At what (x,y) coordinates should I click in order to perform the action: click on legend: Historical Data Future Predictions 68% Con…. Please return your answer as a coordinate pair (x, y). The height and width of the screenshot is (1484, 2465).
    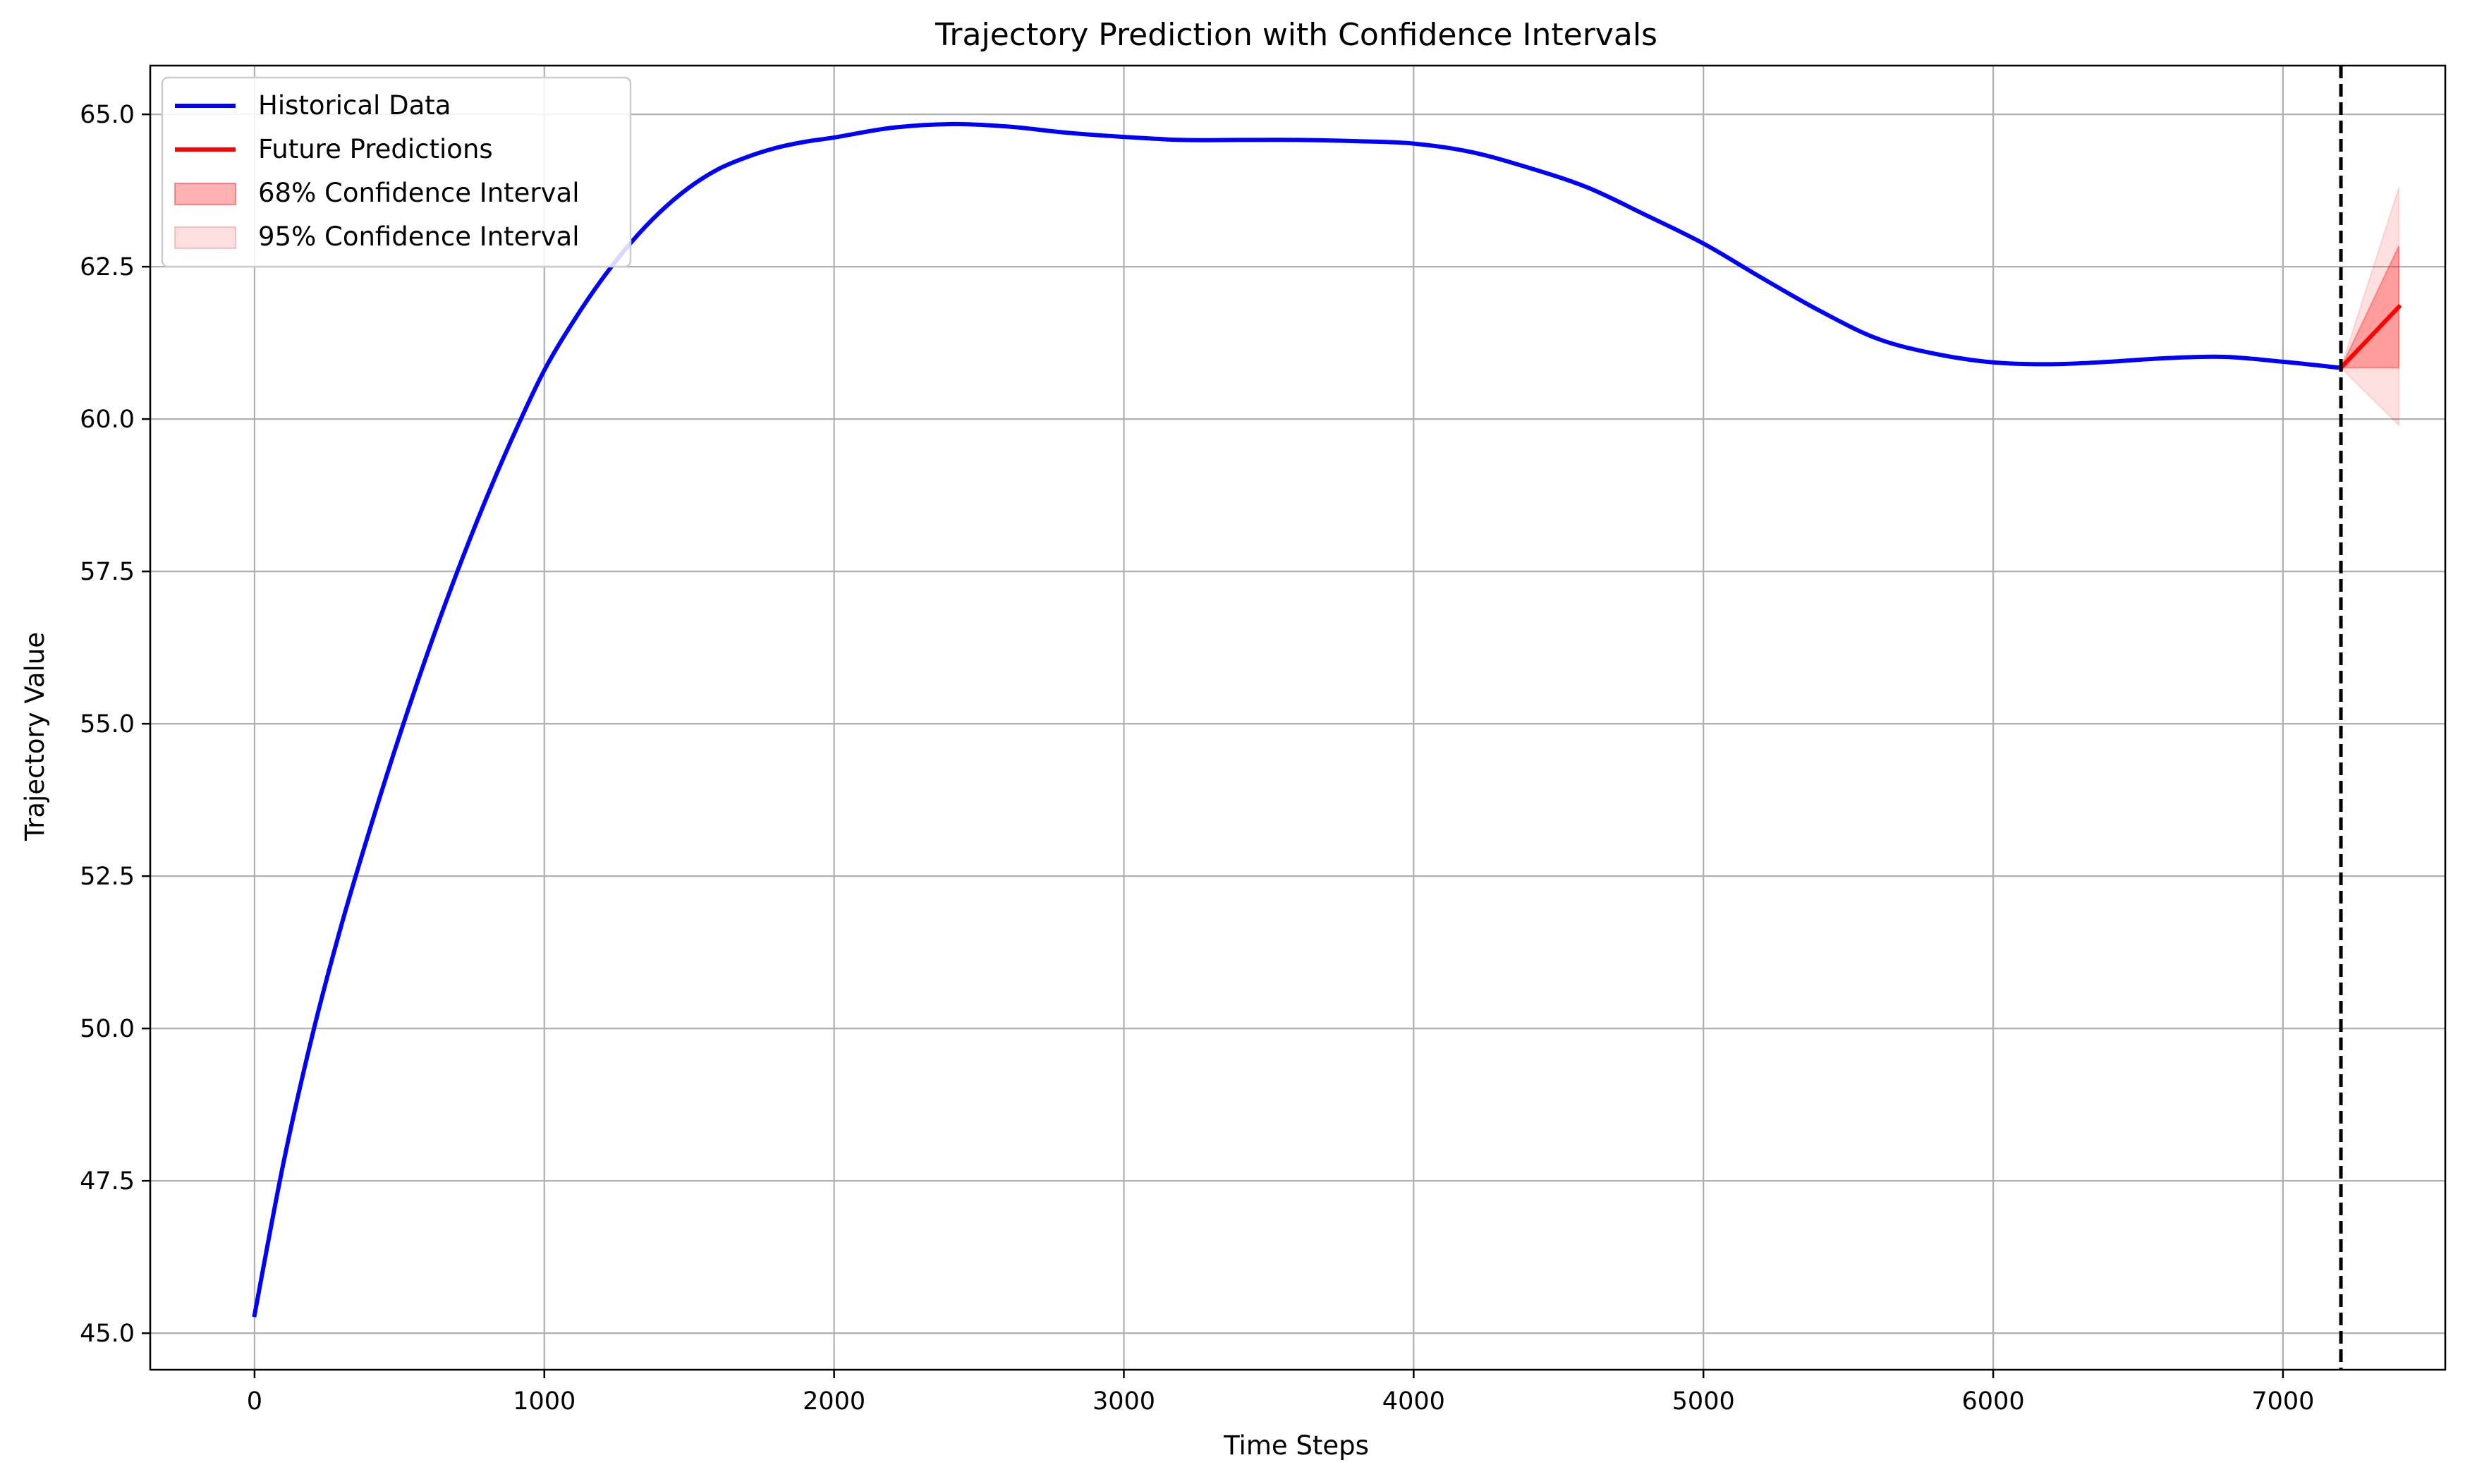
    Looking at the image, I should click on (397, 172).